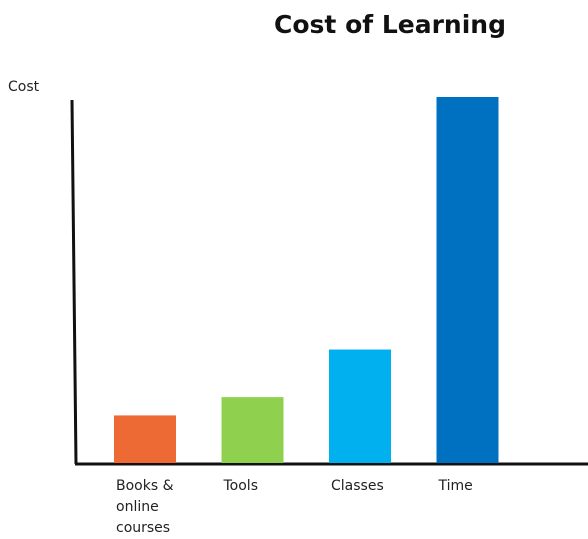  What do you see at coordinates (241, 486) in the screenshot?
I see `x-tick-label: Tools` at bounding box center [241, 486].